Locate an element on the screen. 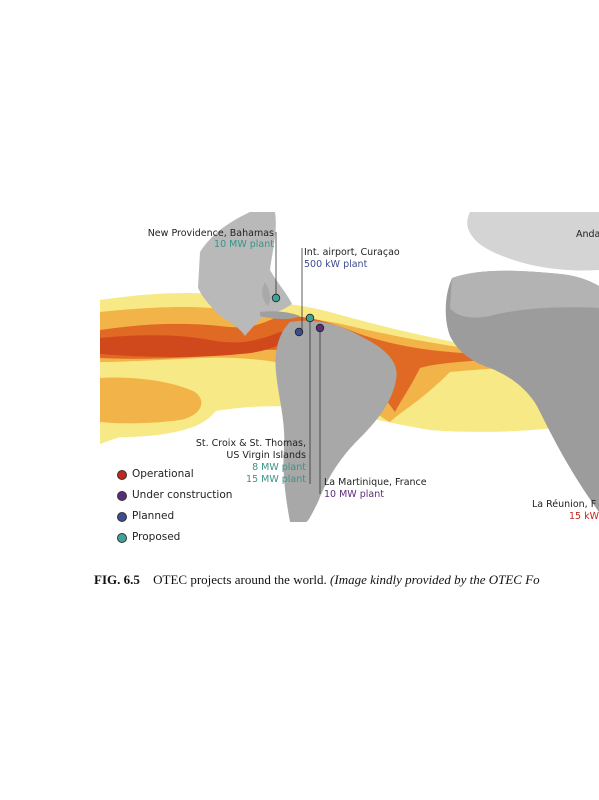  label-martinique-capacity: 10 MW plant is located at coordinates (354, 494).